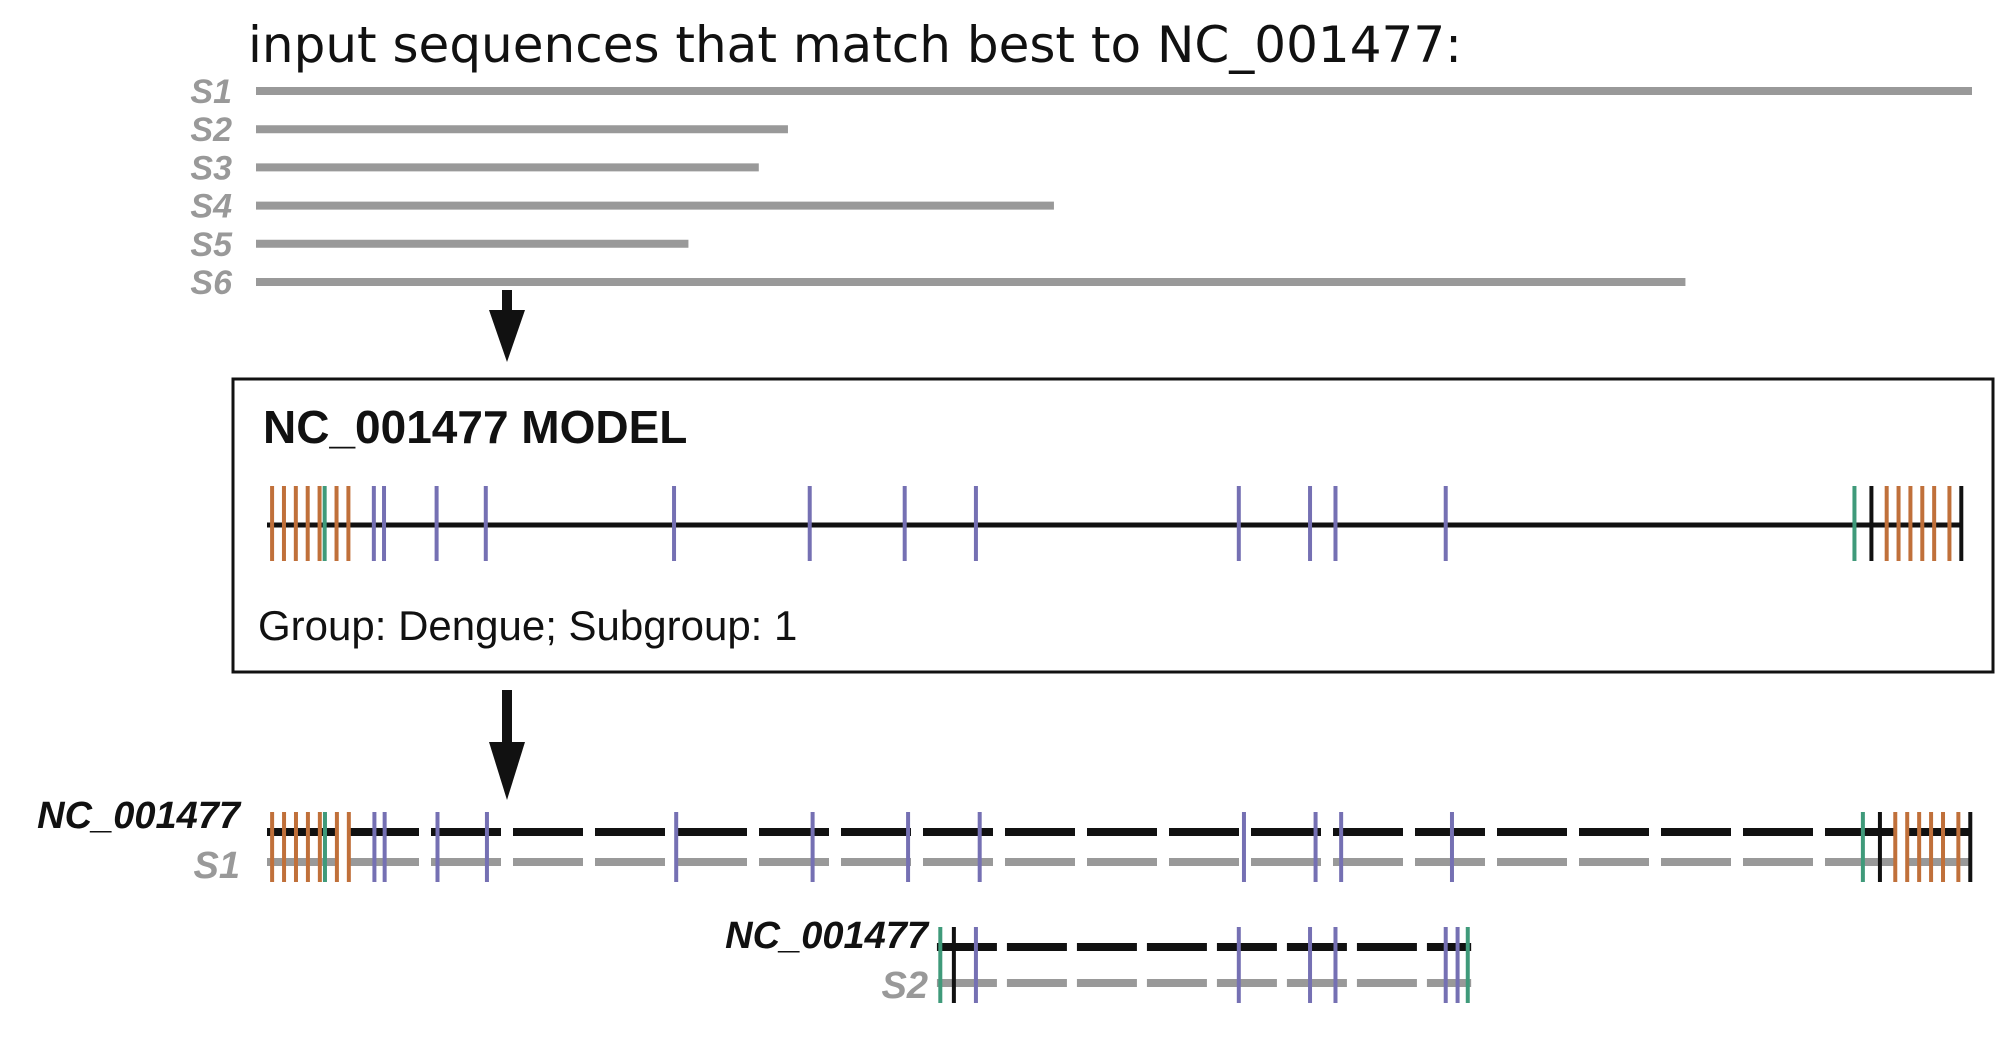  I want to click on sequence-label: S5, so click(211, 245).